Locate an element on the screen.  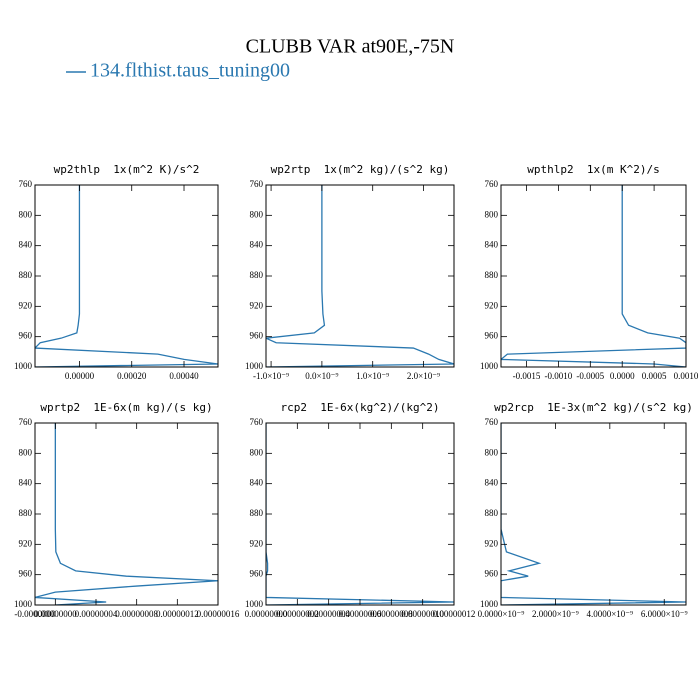
x-tick-label: 0.0×10⁻⁹ is located at coordinates (321, 376).